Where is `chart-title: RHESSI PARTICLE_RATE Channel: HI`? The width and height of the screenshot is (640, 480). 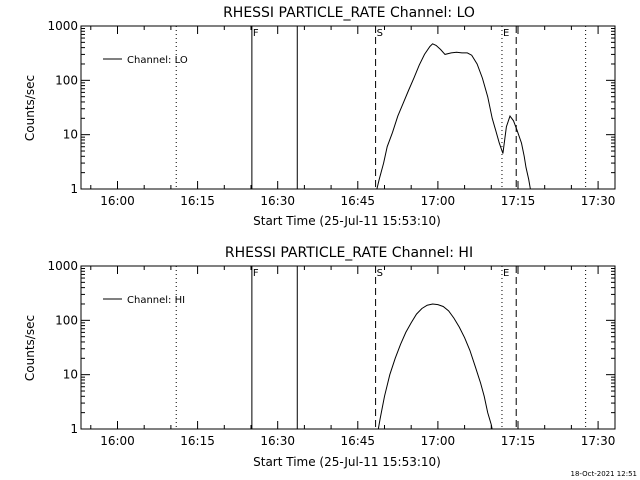 chart-title: RHESSI PARTICLE_RATE Channel: HI is located at coordinates (349, 253).